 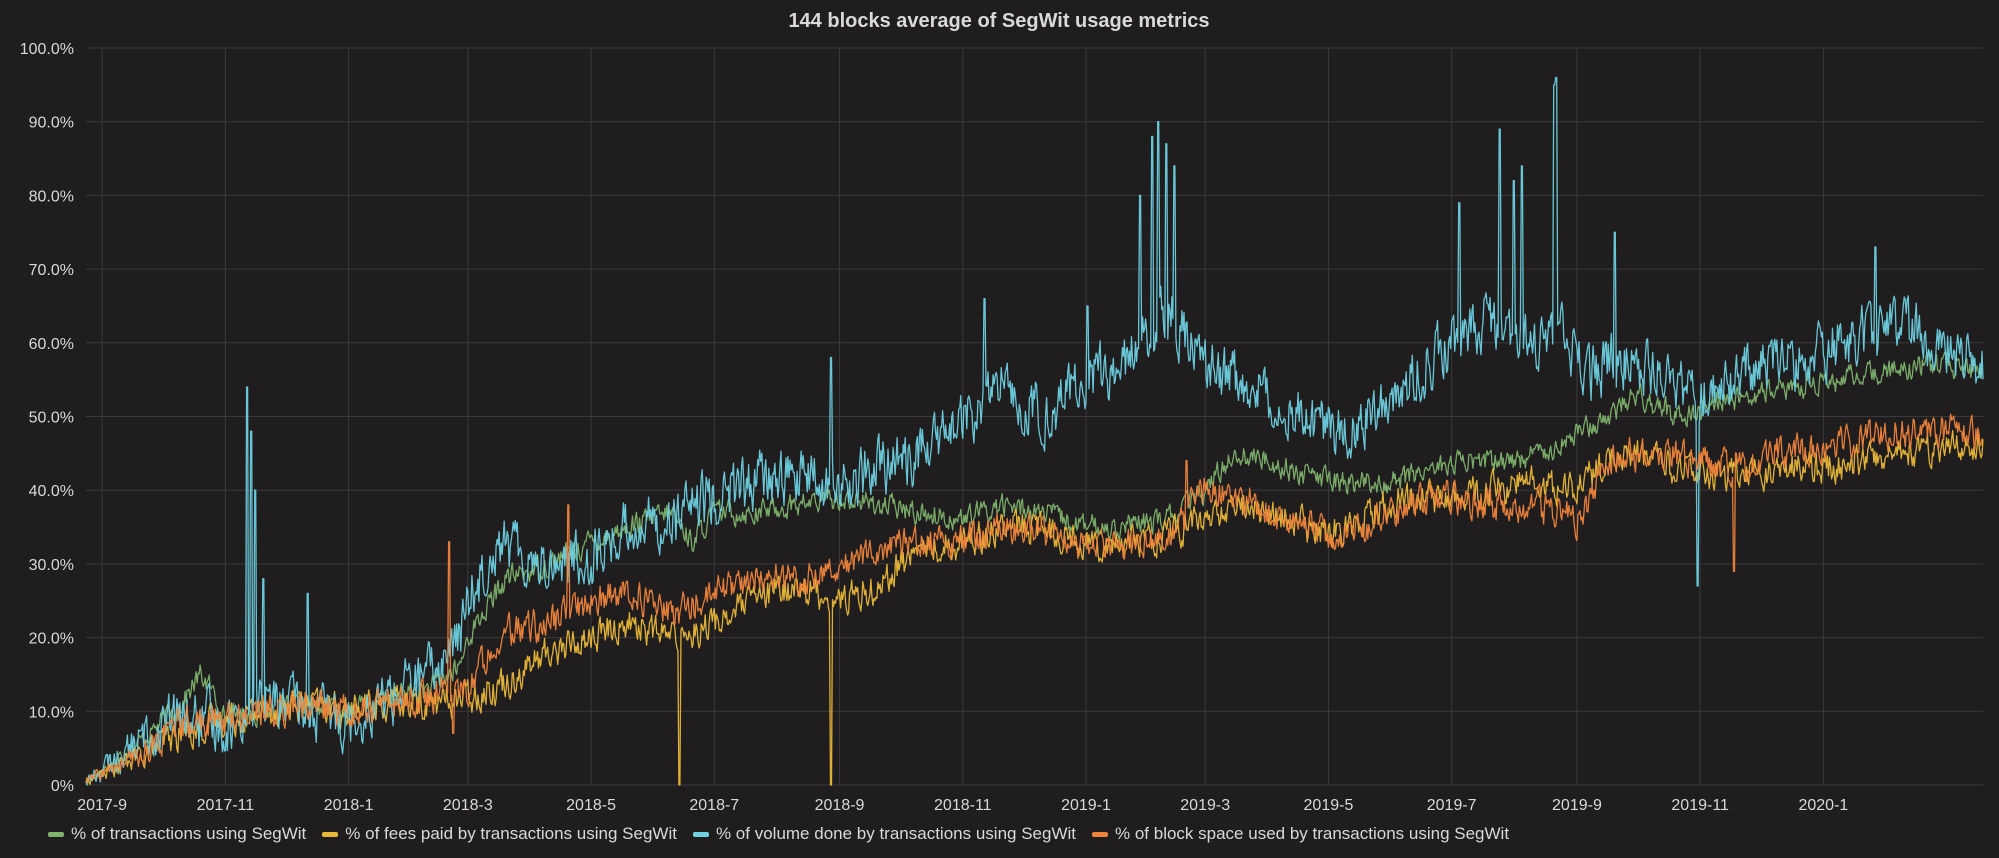 I want to click on y-tick-label: 20.0%, so click(x=51, y=639).